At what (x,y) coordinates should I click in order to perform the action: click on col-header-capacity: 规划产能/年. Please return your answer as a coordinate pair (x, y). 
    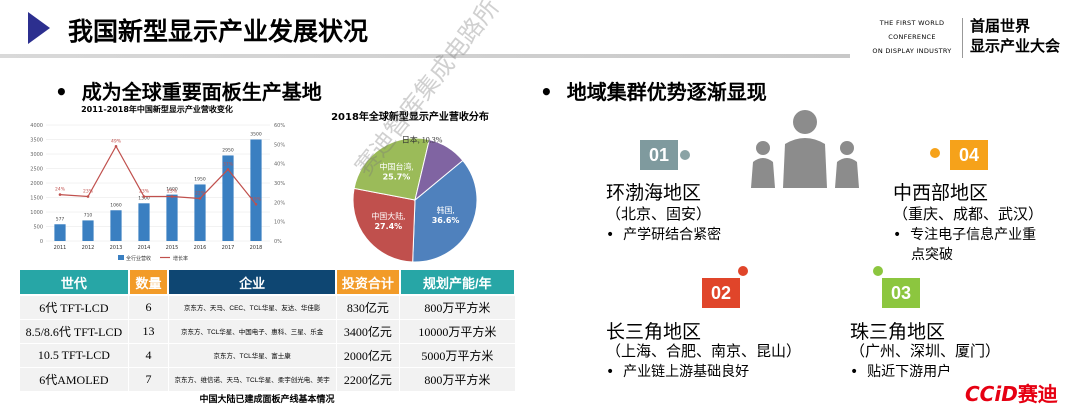
    Looking at the image, I should click on (457, 282).